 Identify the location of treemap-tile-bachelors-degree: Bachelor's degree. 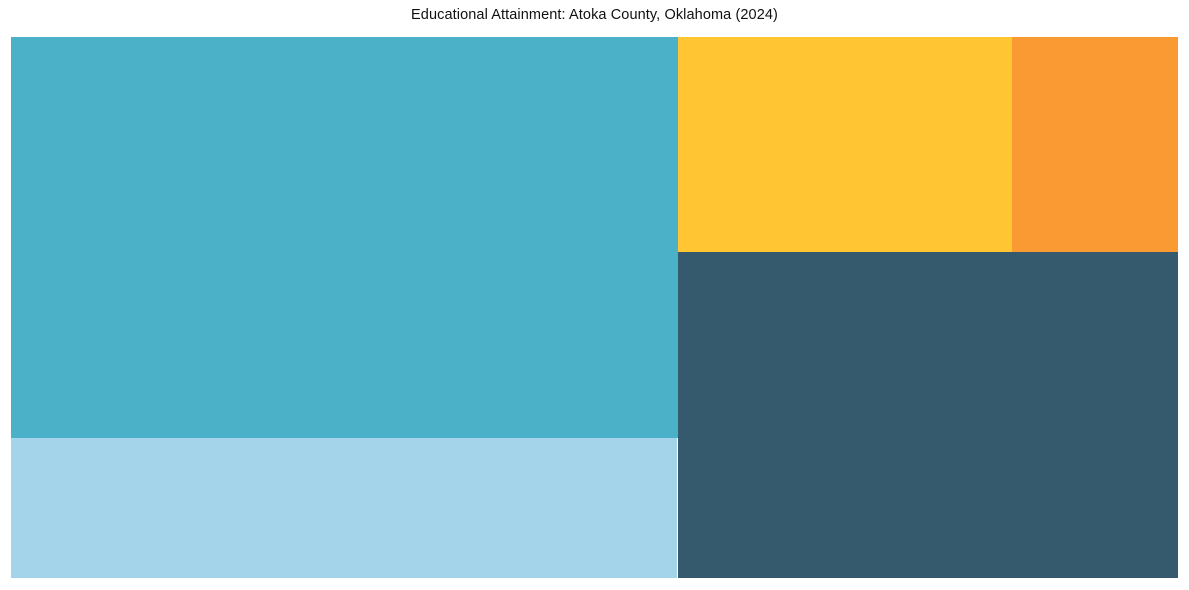
(845, 144).